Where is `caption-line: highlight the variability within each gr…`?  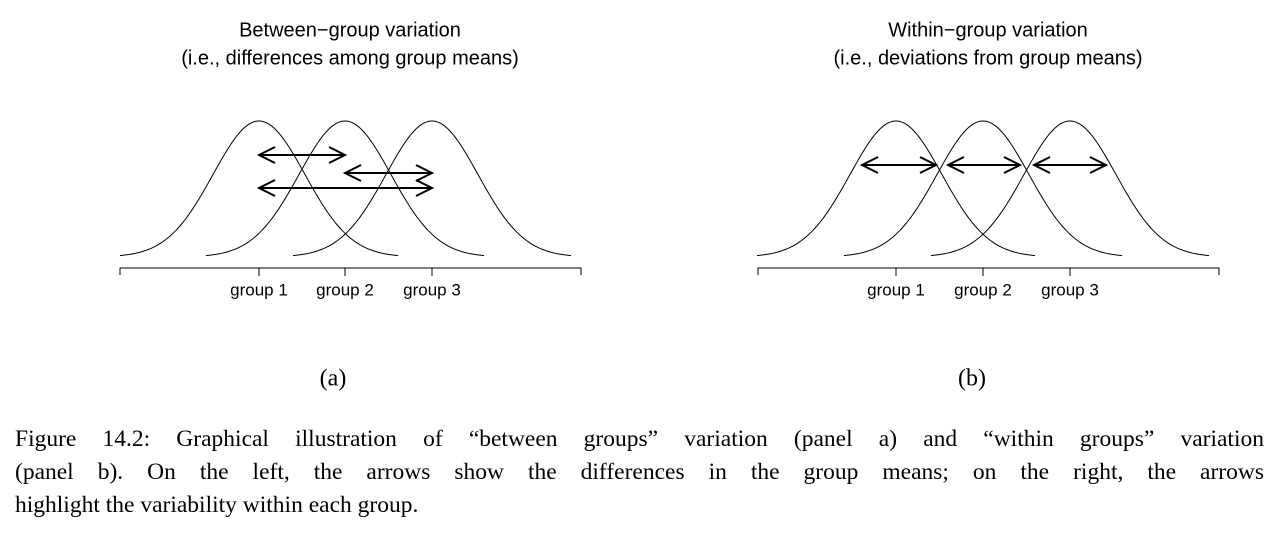 caption-line: highlight the variability within each gr… is located at coordinates (217, 505).